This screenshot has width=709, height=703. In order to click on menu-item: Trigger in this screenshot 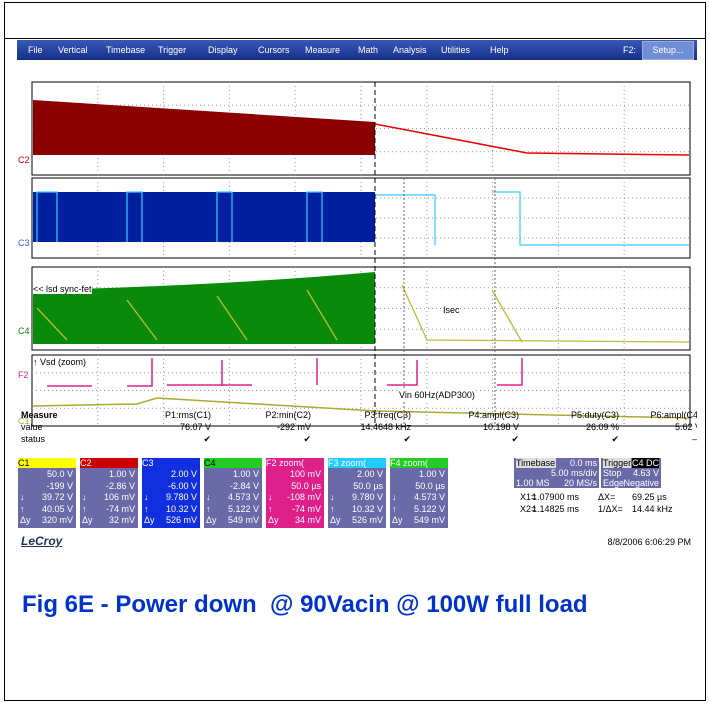, I will do `click(172, 50)`.